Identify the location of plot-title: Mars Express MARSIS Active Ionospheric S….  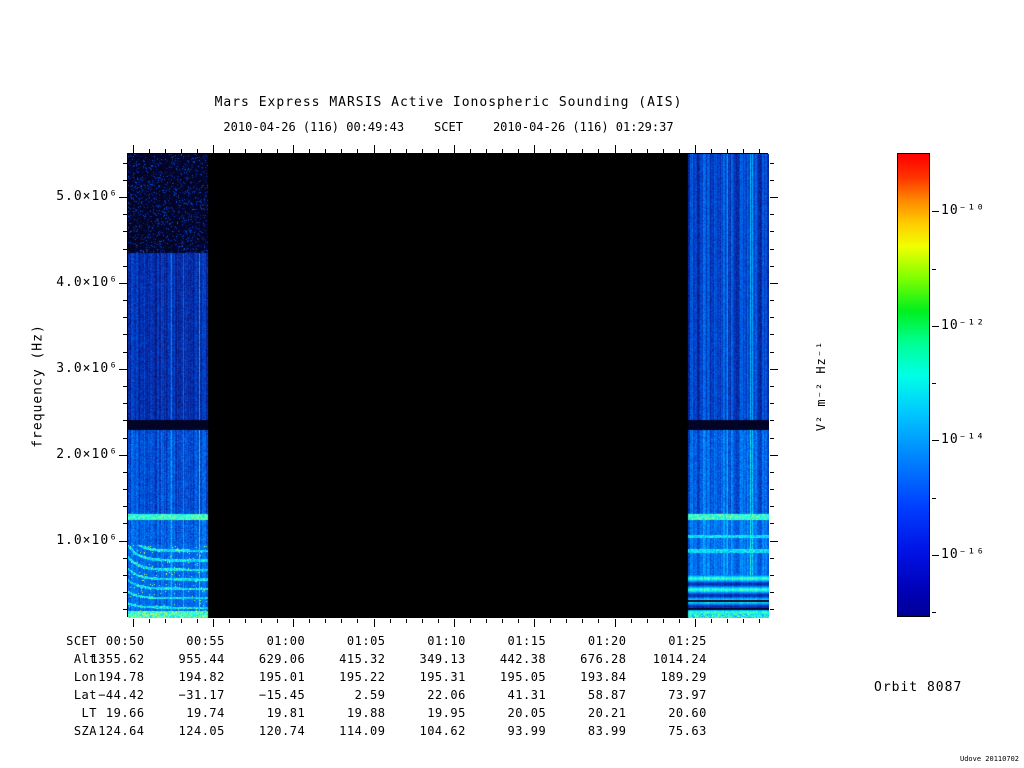
(448, 102).